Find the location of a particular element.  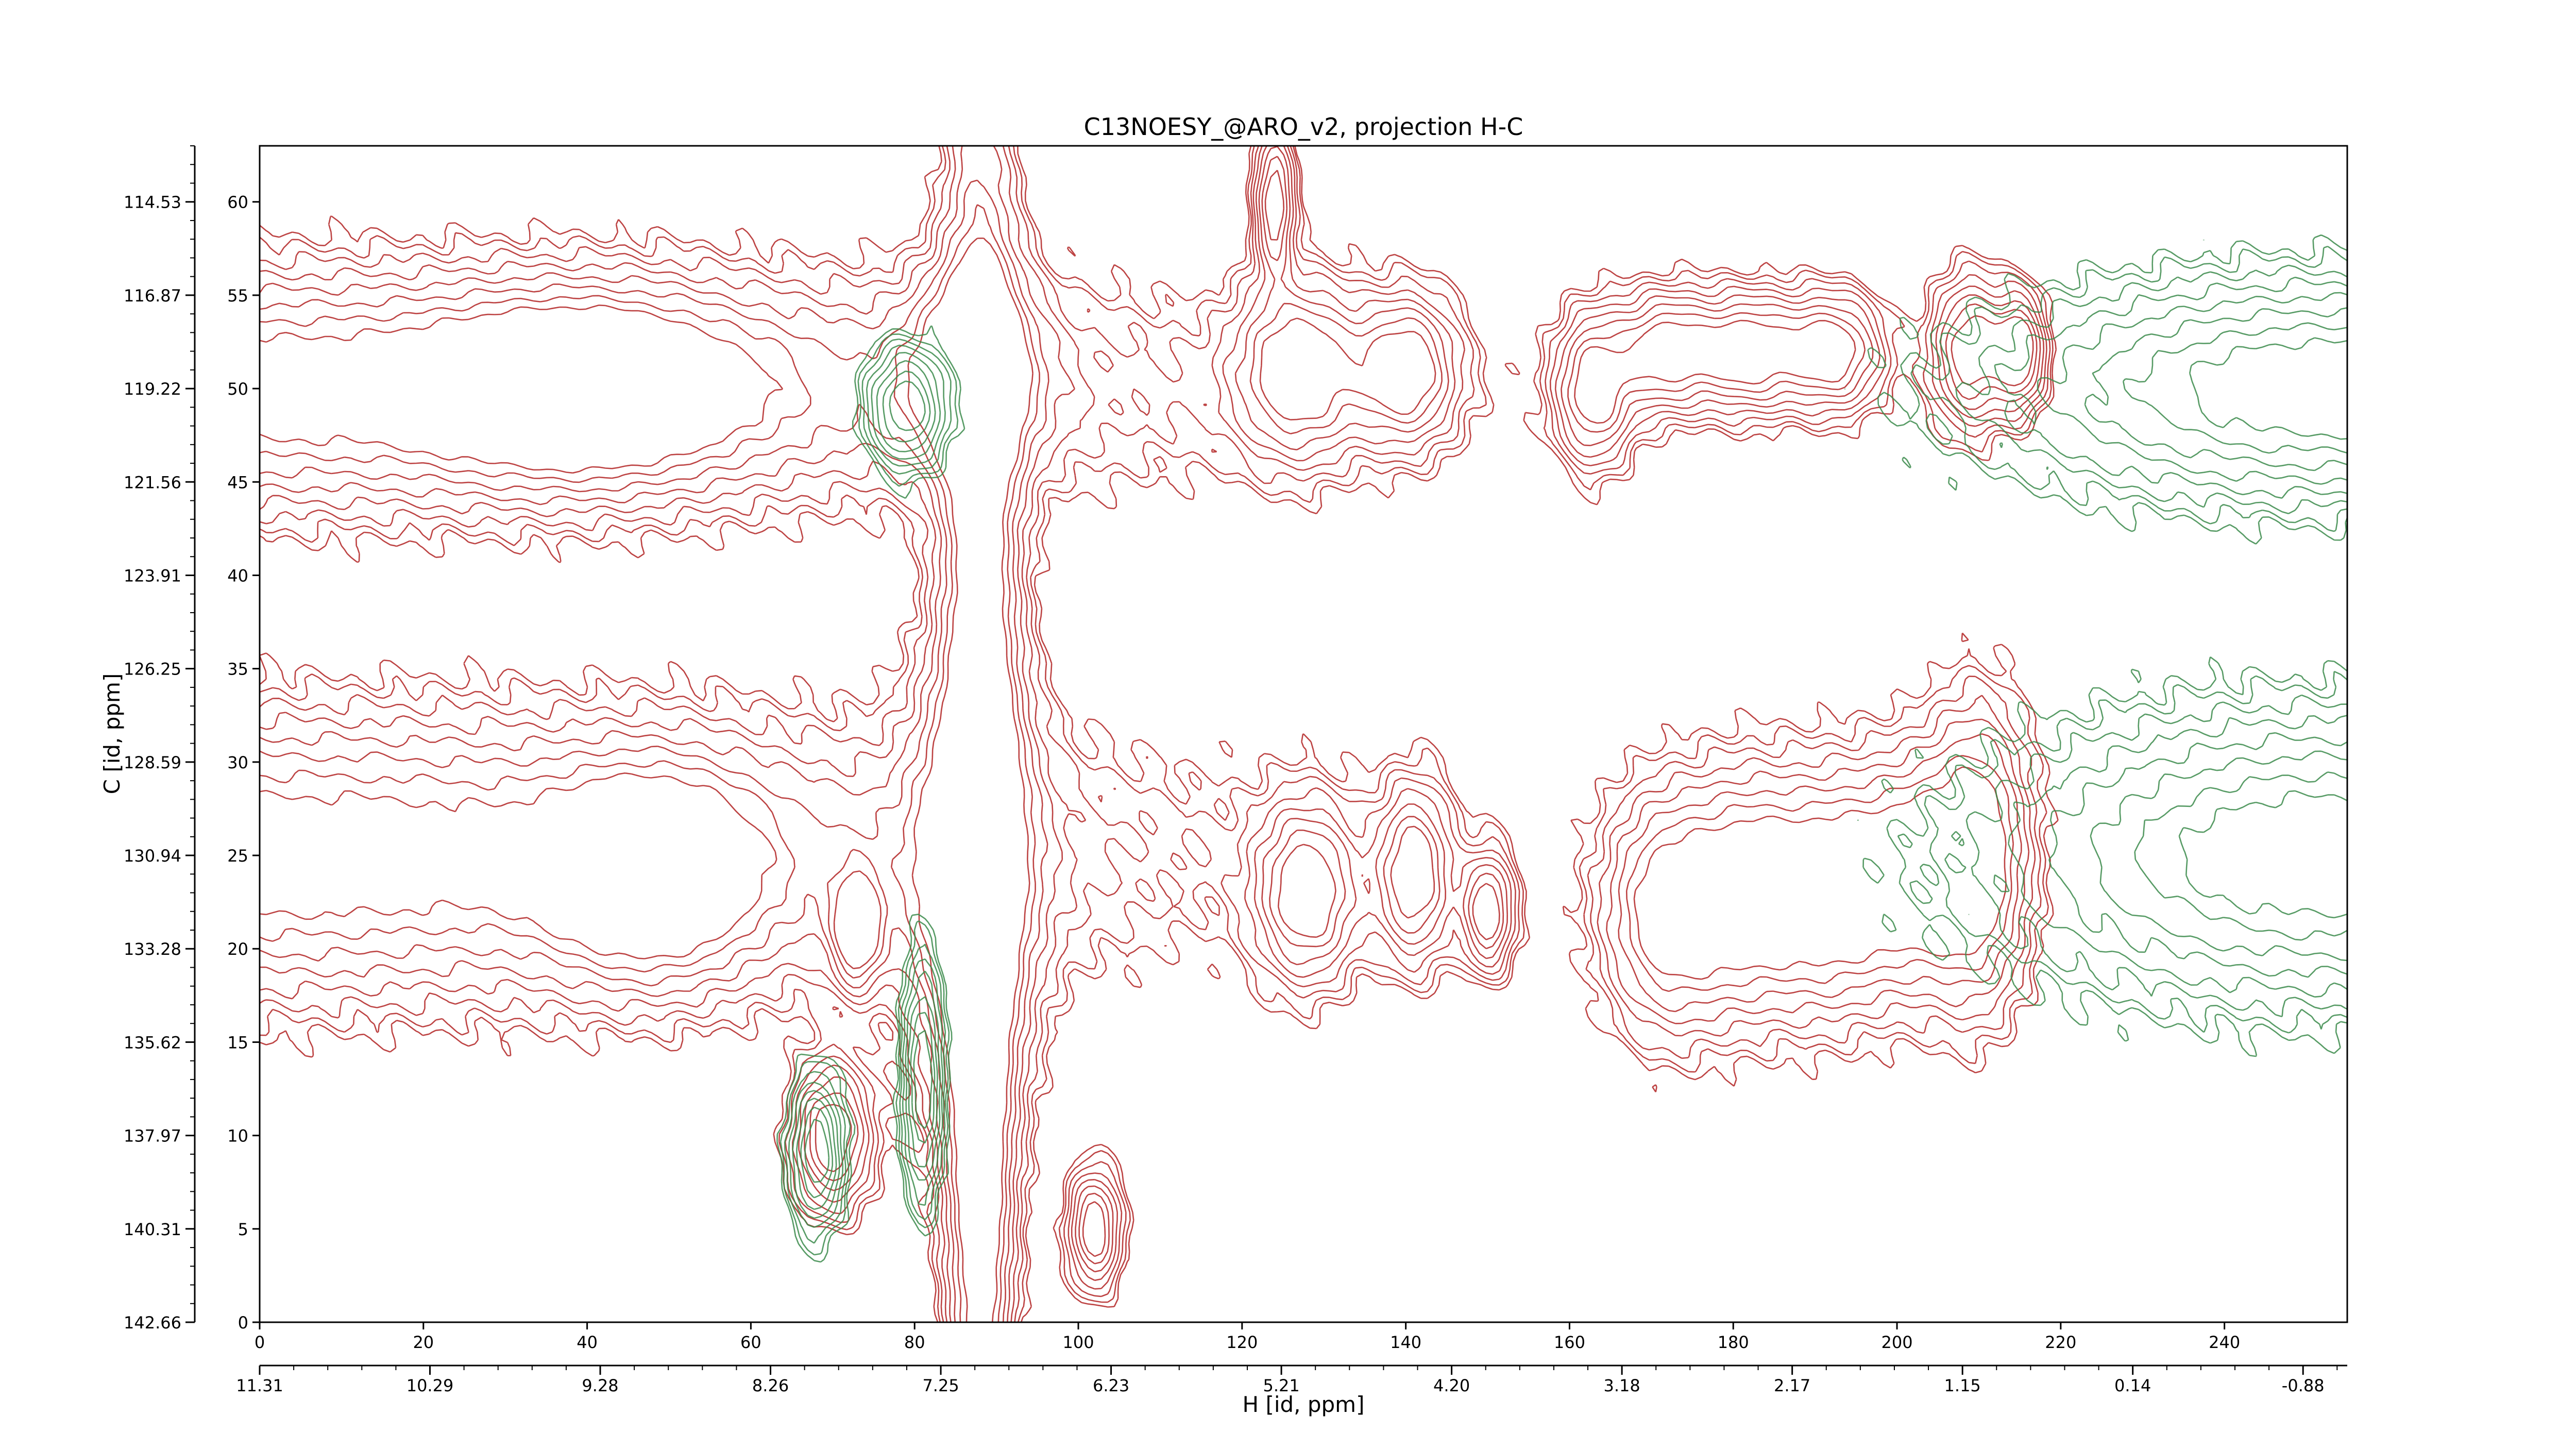

x-index-tick-label: 80 is located at coordinates (914, 1342).